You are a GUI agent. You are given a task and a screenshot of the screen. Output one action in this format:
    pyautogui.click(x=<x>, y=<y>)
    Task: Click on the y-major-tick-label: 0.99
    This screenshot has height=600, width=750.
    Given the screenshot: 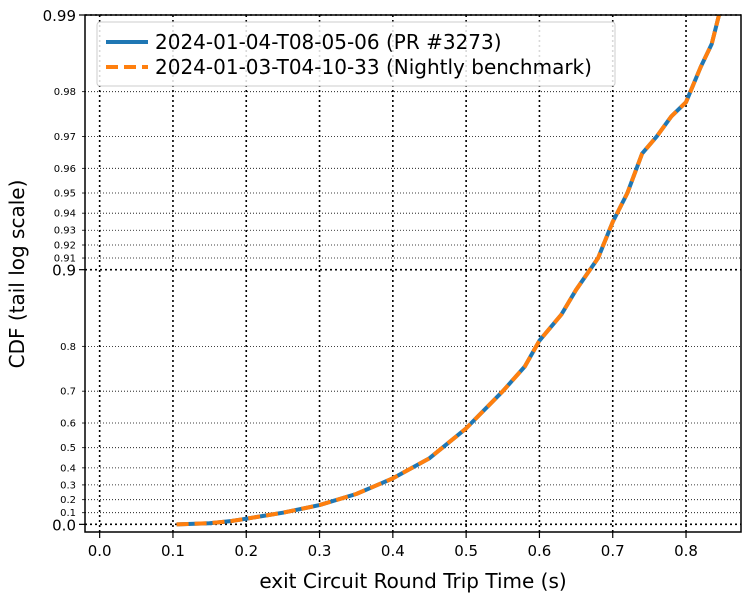 What is the action you would take?
    pyautogui.click(x=59, y=16)
    